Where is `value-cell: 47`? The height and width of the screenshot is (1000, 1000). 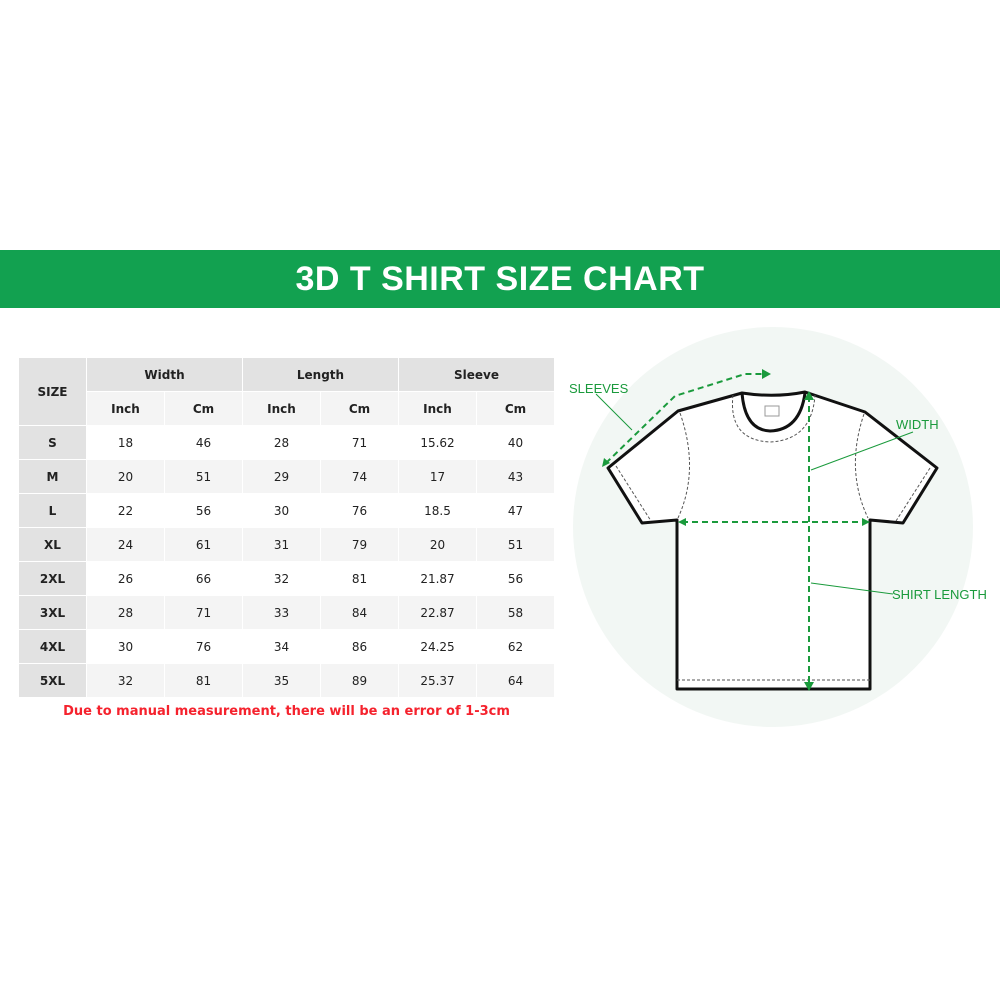
value-cell: 47 is located at coordinates (515, 510).